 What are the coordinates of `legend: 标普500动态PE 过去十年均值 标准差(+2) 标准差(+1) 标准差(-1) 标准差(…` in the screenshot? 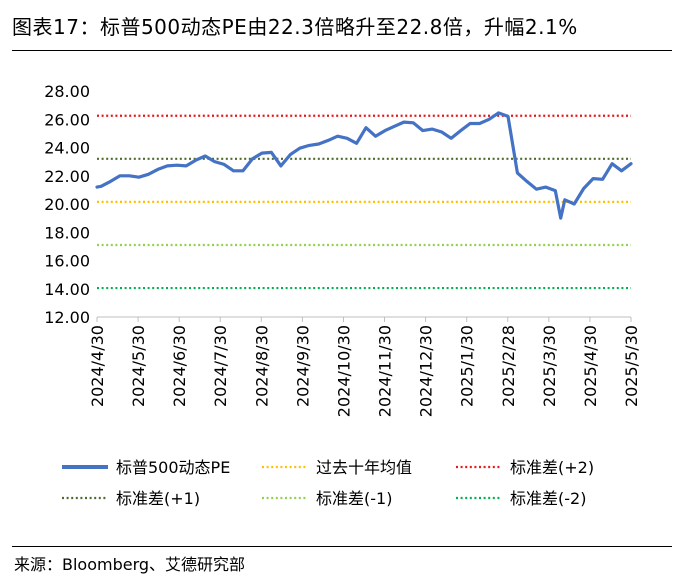 It's located at (328, 483).